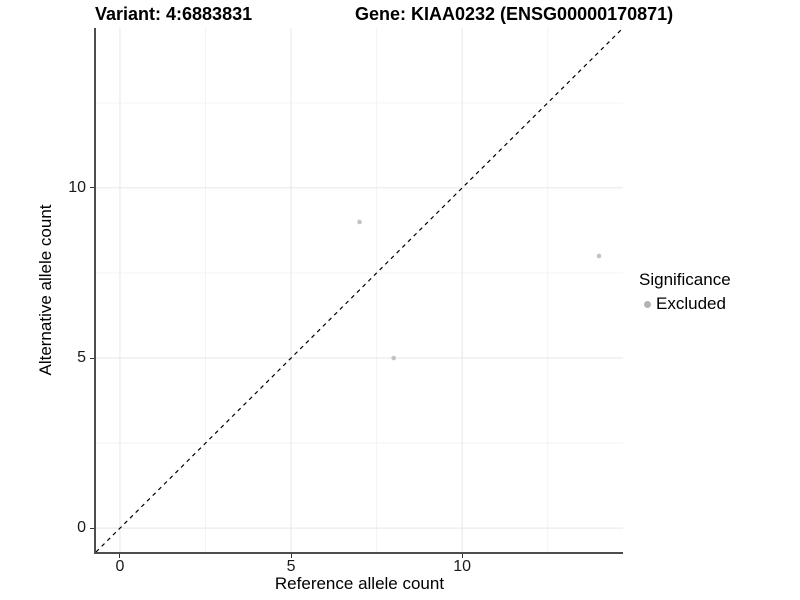 This screenshot has width=800, height=600. Describe the element at coordinates (685, 292) in the screenshot. I see `legend: Significance Excluded` at that location.